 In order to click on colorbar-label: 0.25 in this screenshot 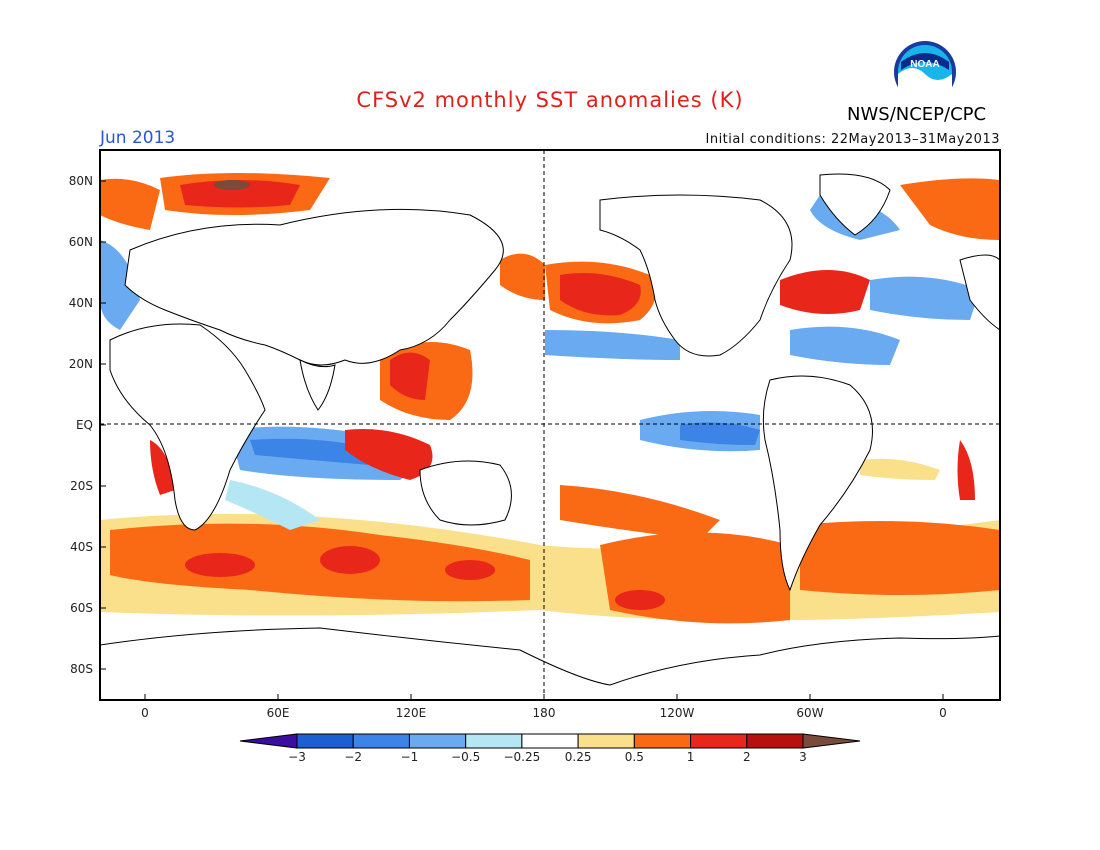, I will do `click(578, 757)`.